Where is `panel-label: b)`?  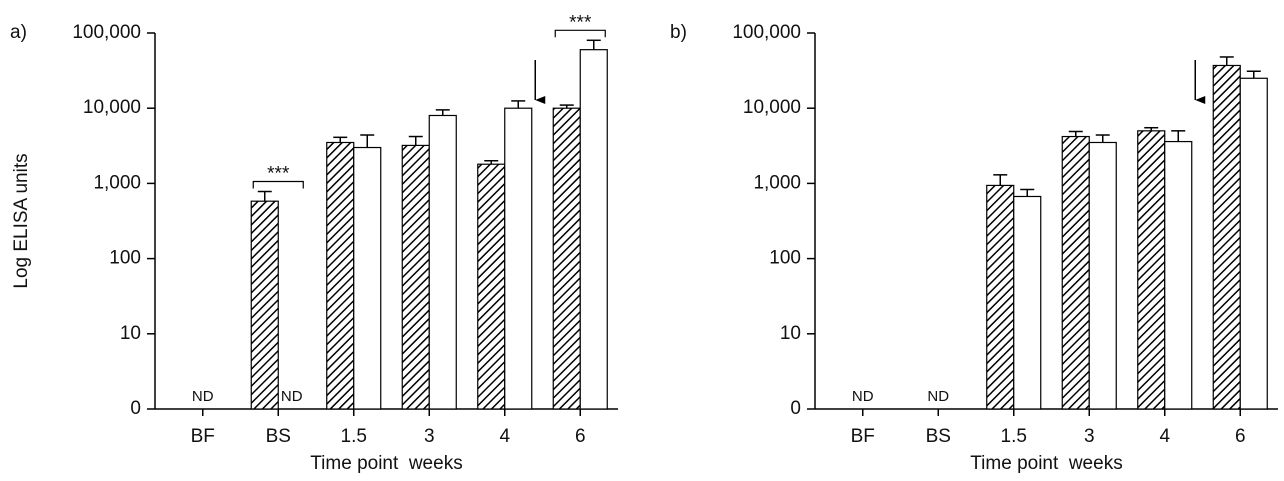 panel-label: b) is located at coordinates (678, 32).